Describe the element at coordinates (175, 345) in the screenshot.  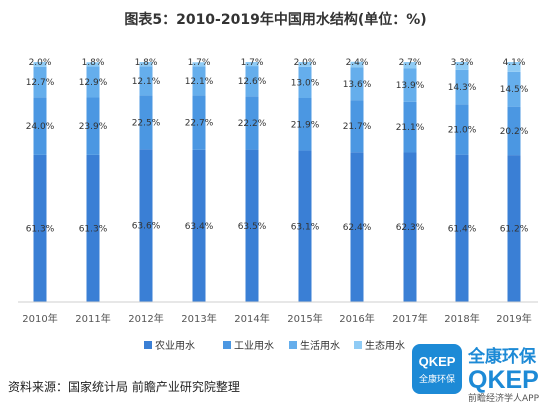
I see `legend-label: 农业用水` at that location.